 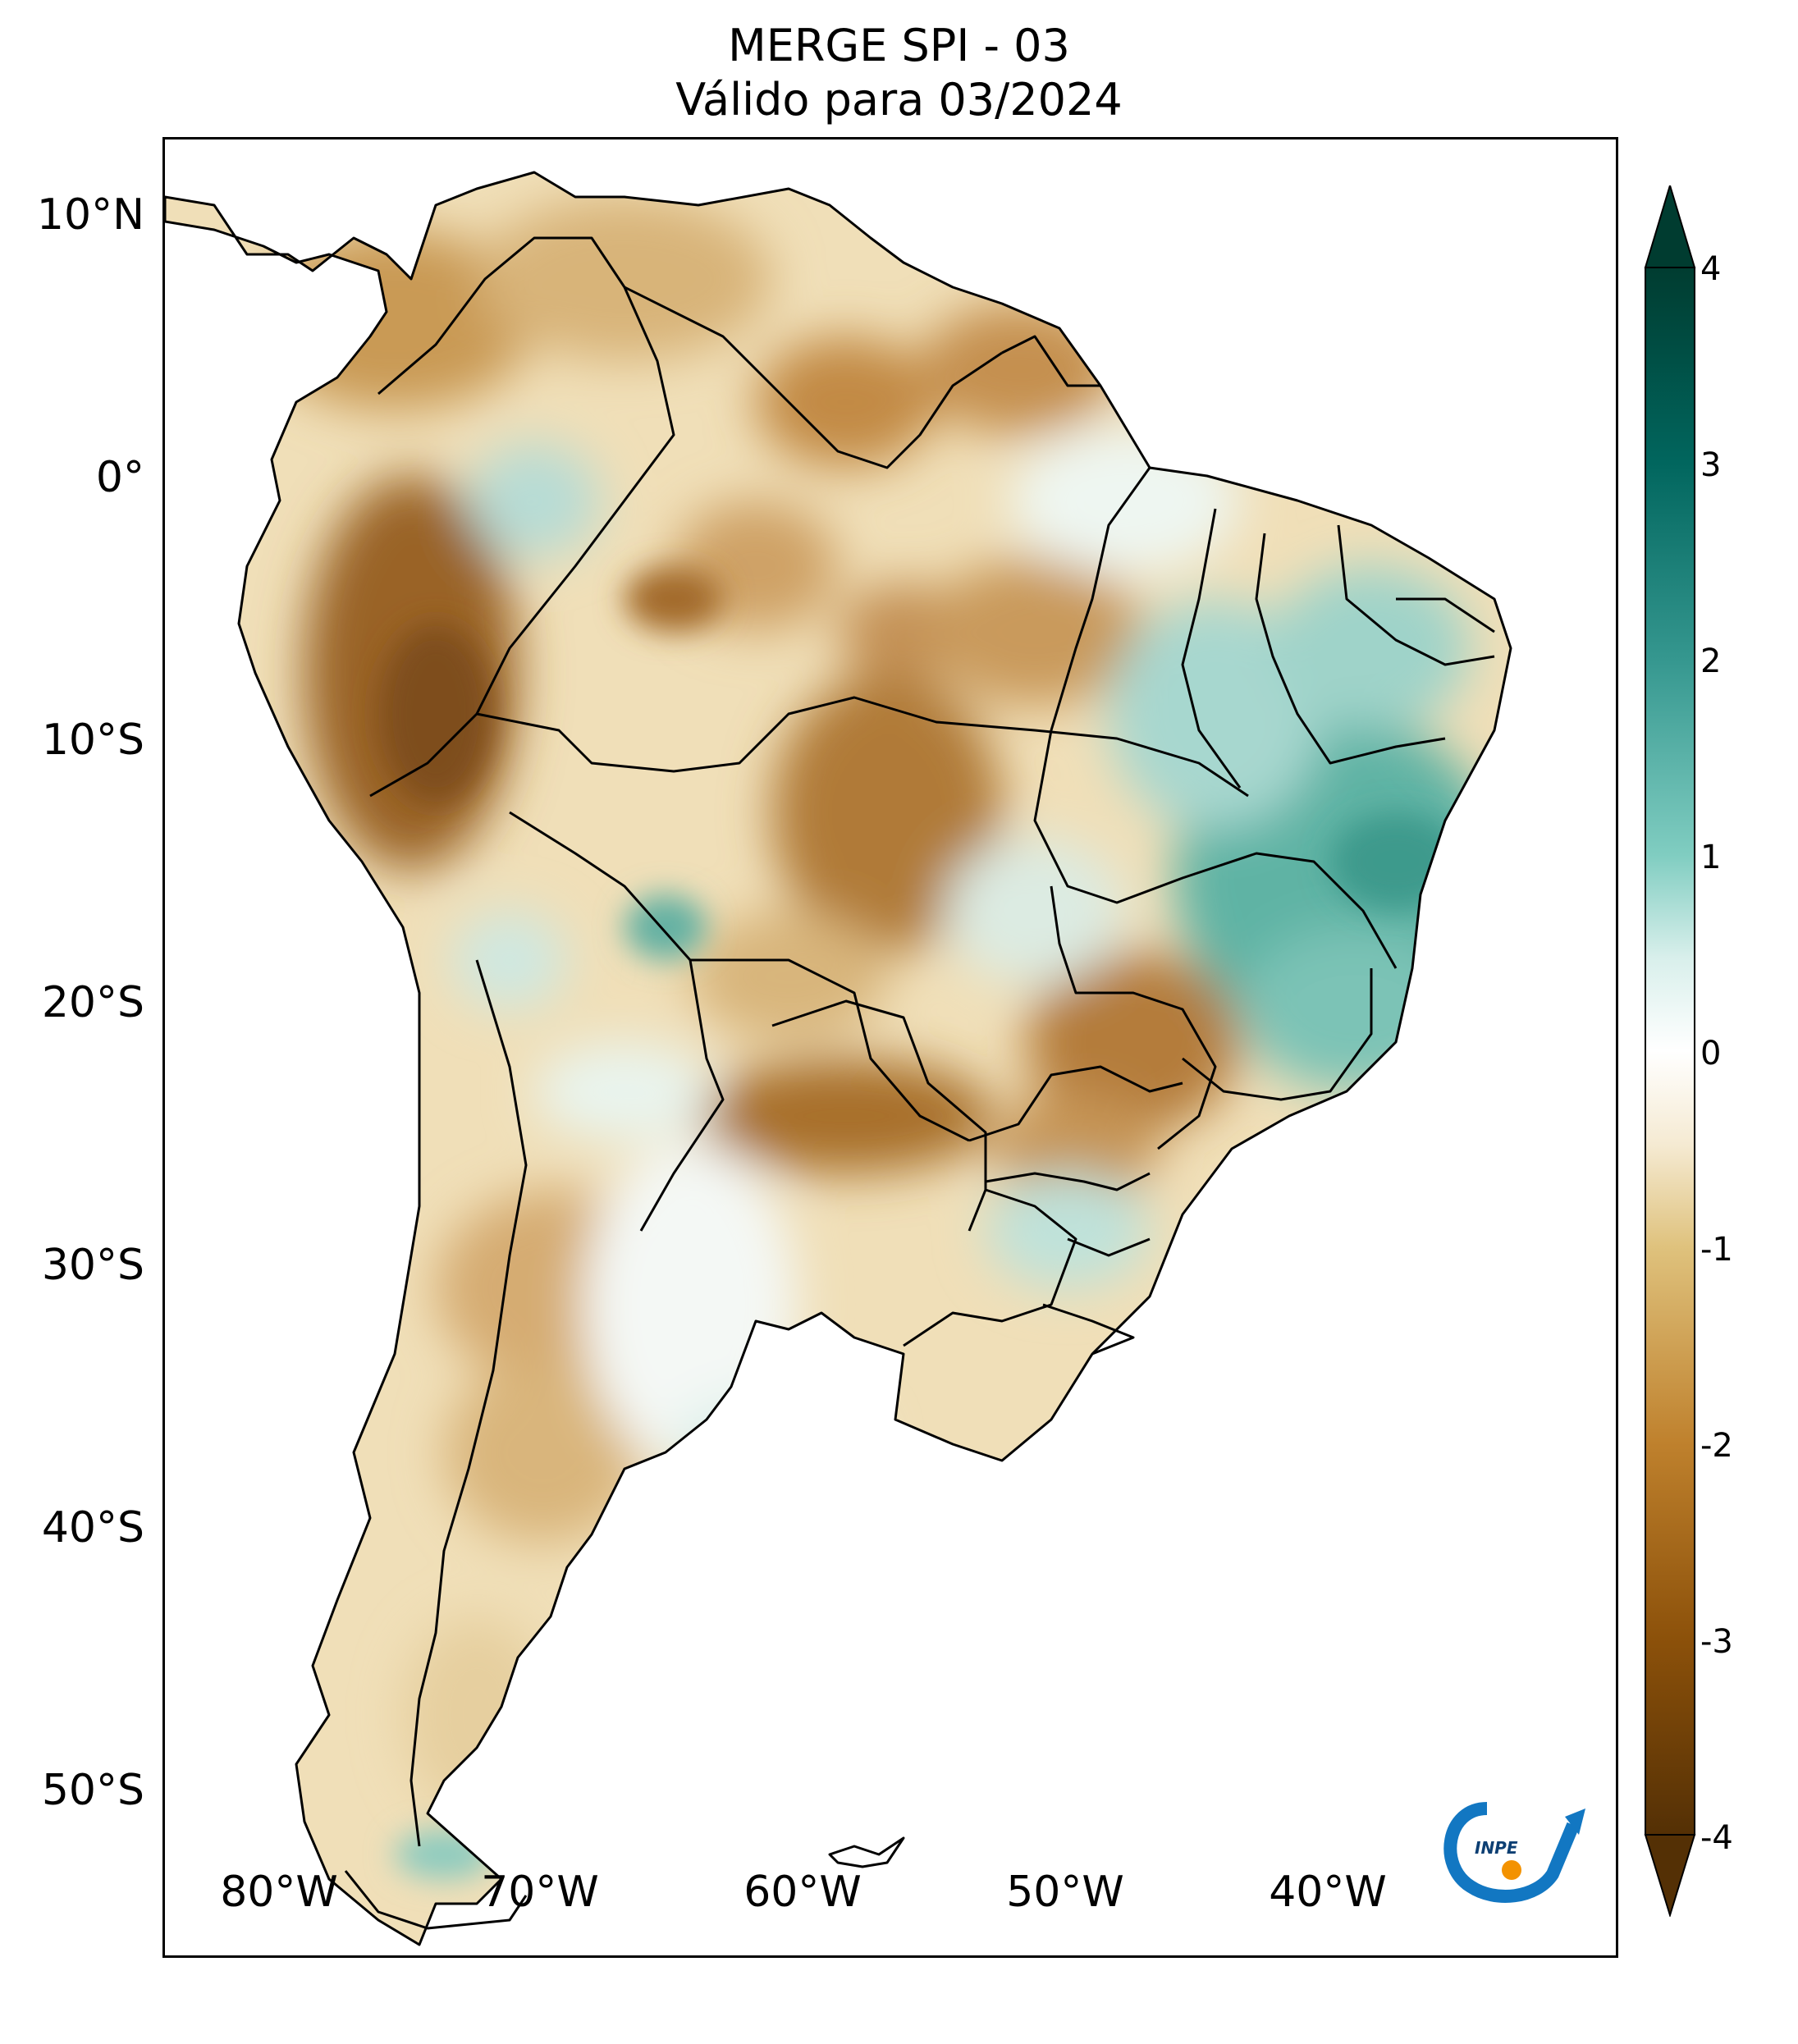 I want to click on svg-text: INPE, so click(x=1496, y=1848).